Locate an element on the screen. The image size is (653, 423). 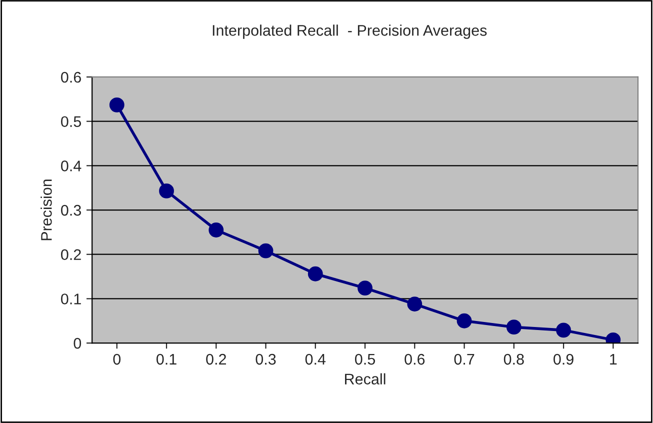
y-tick-label: 0.2 is located at coordinates (71, 254).